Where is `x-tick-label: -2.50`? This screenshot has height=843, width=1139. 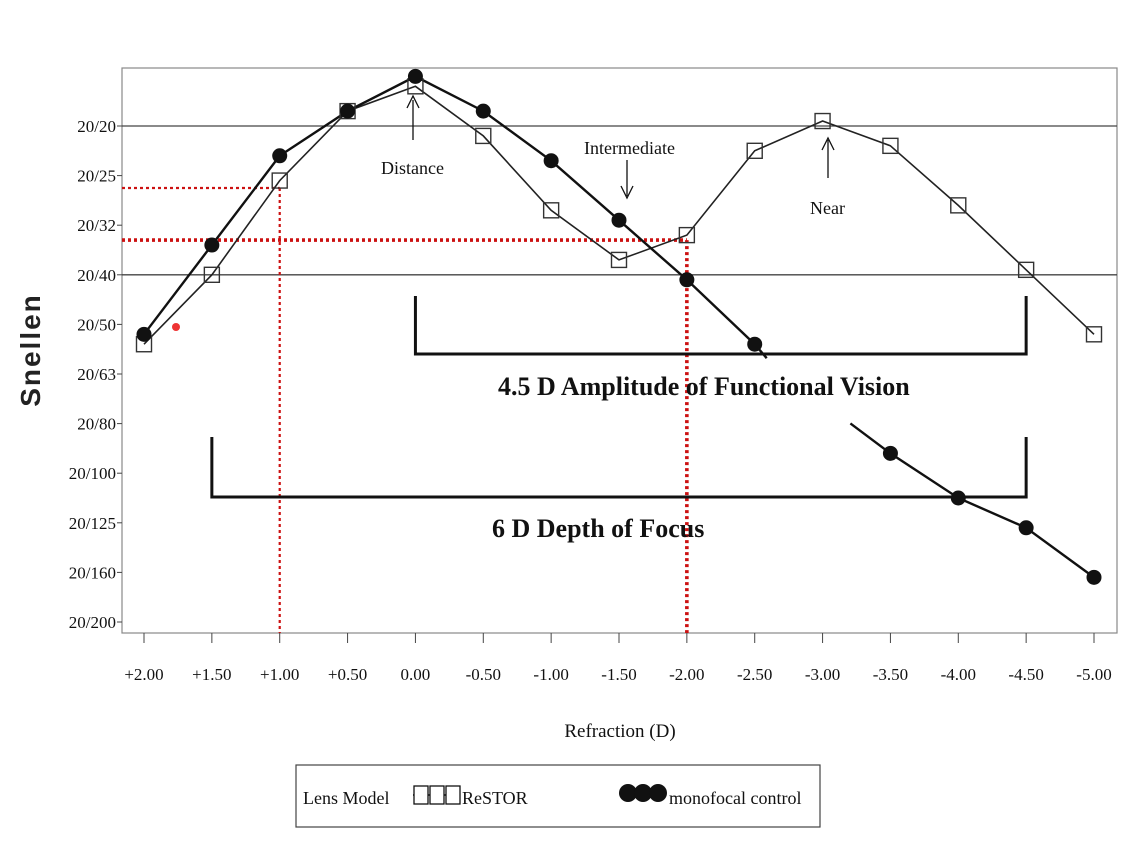 x-tick-label: -2.50 is located at coordinates (754, 674).